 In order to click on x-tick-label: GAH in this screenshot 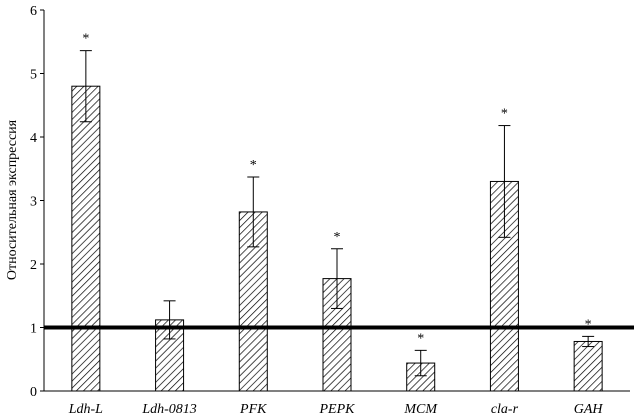, I will do `click(589, 409)`.